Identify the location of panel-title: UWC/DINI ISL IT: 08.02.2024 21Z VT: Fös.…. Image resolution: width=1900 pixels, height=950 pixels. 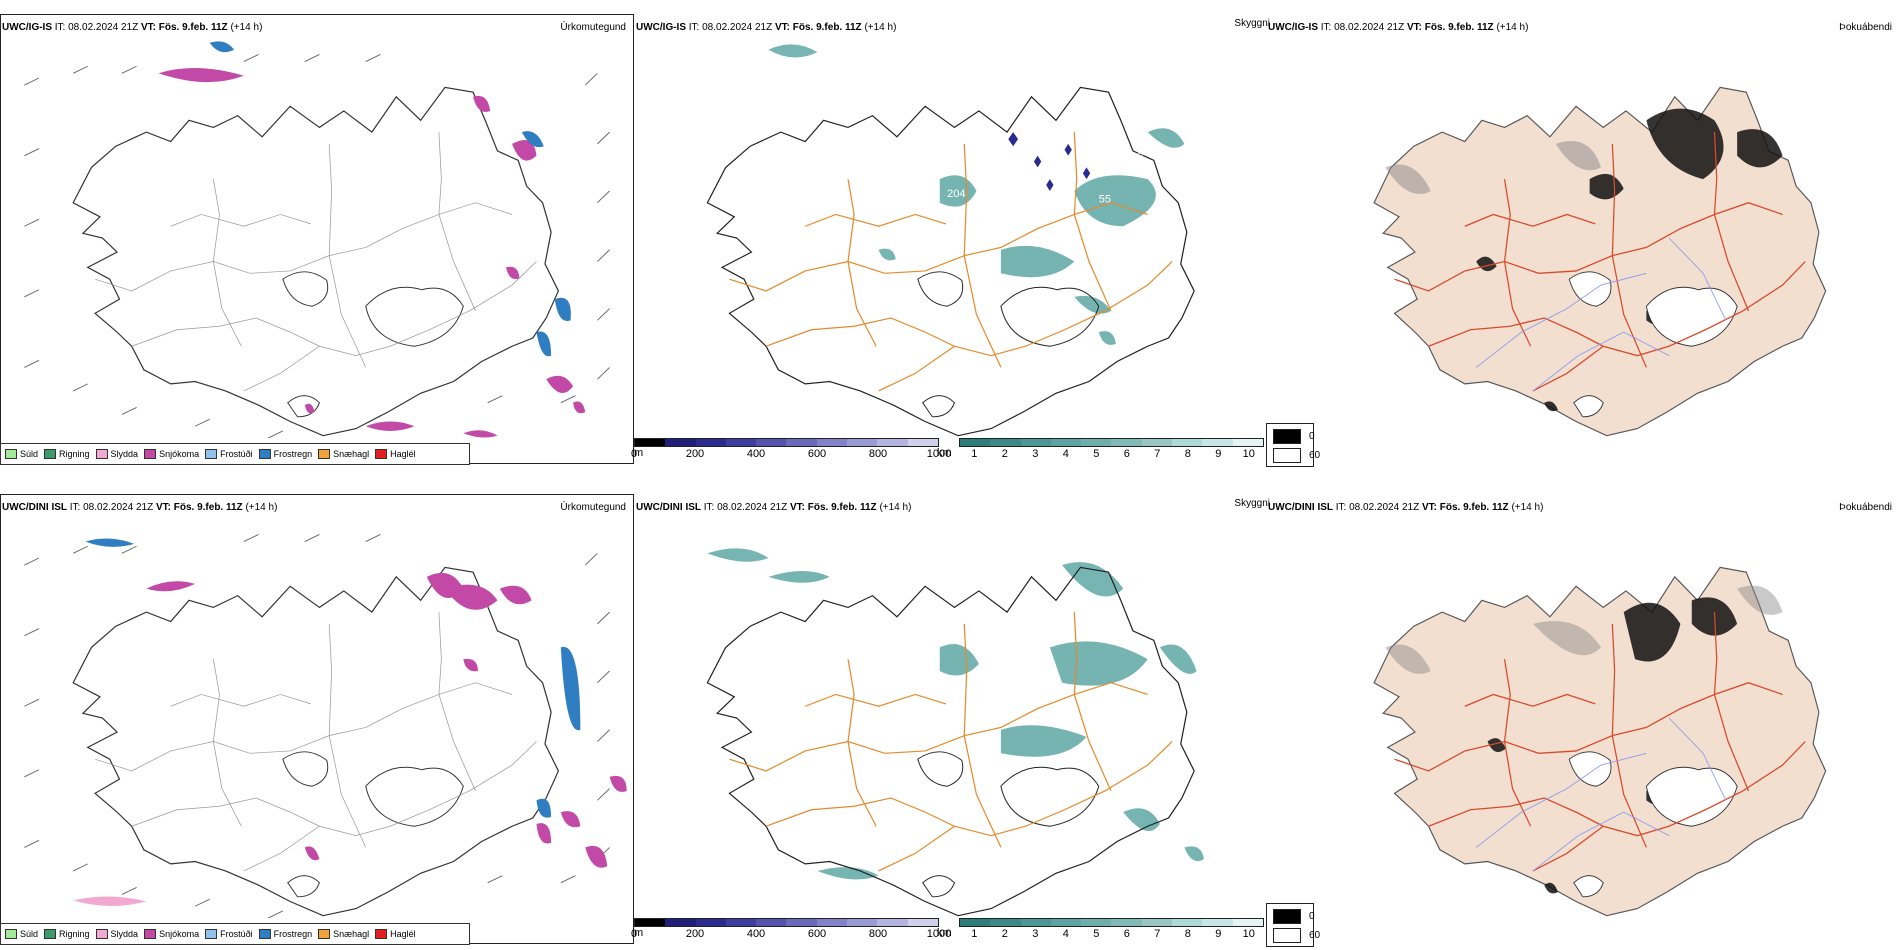
(773, 507).